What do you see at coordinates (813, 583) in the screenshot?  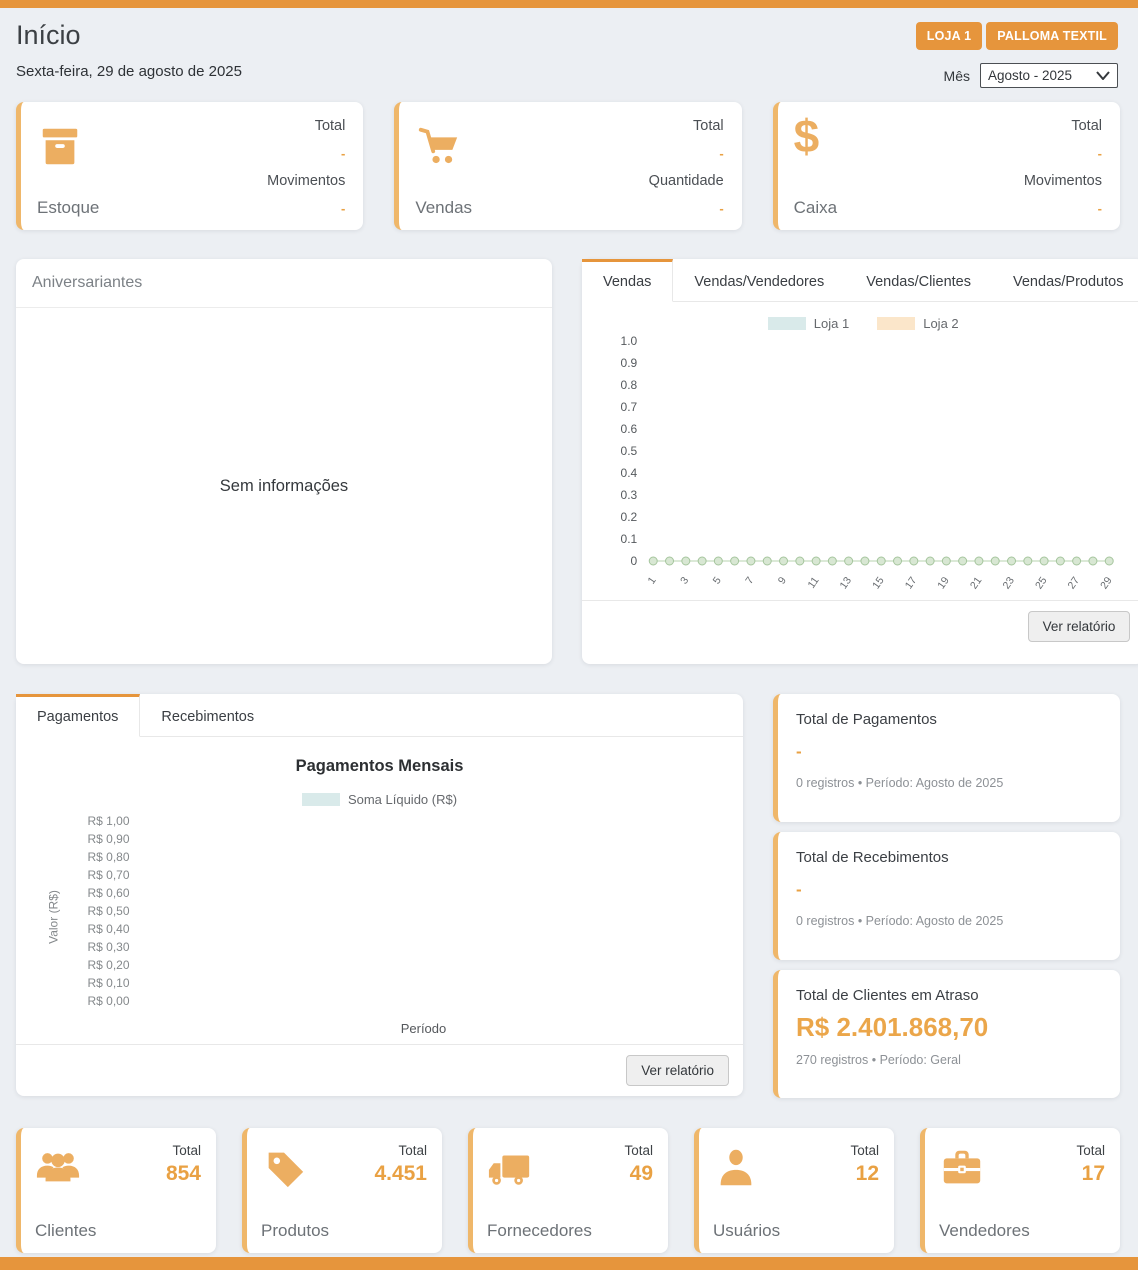 I see `svg-text: 11` at bounding box center [813, 583].